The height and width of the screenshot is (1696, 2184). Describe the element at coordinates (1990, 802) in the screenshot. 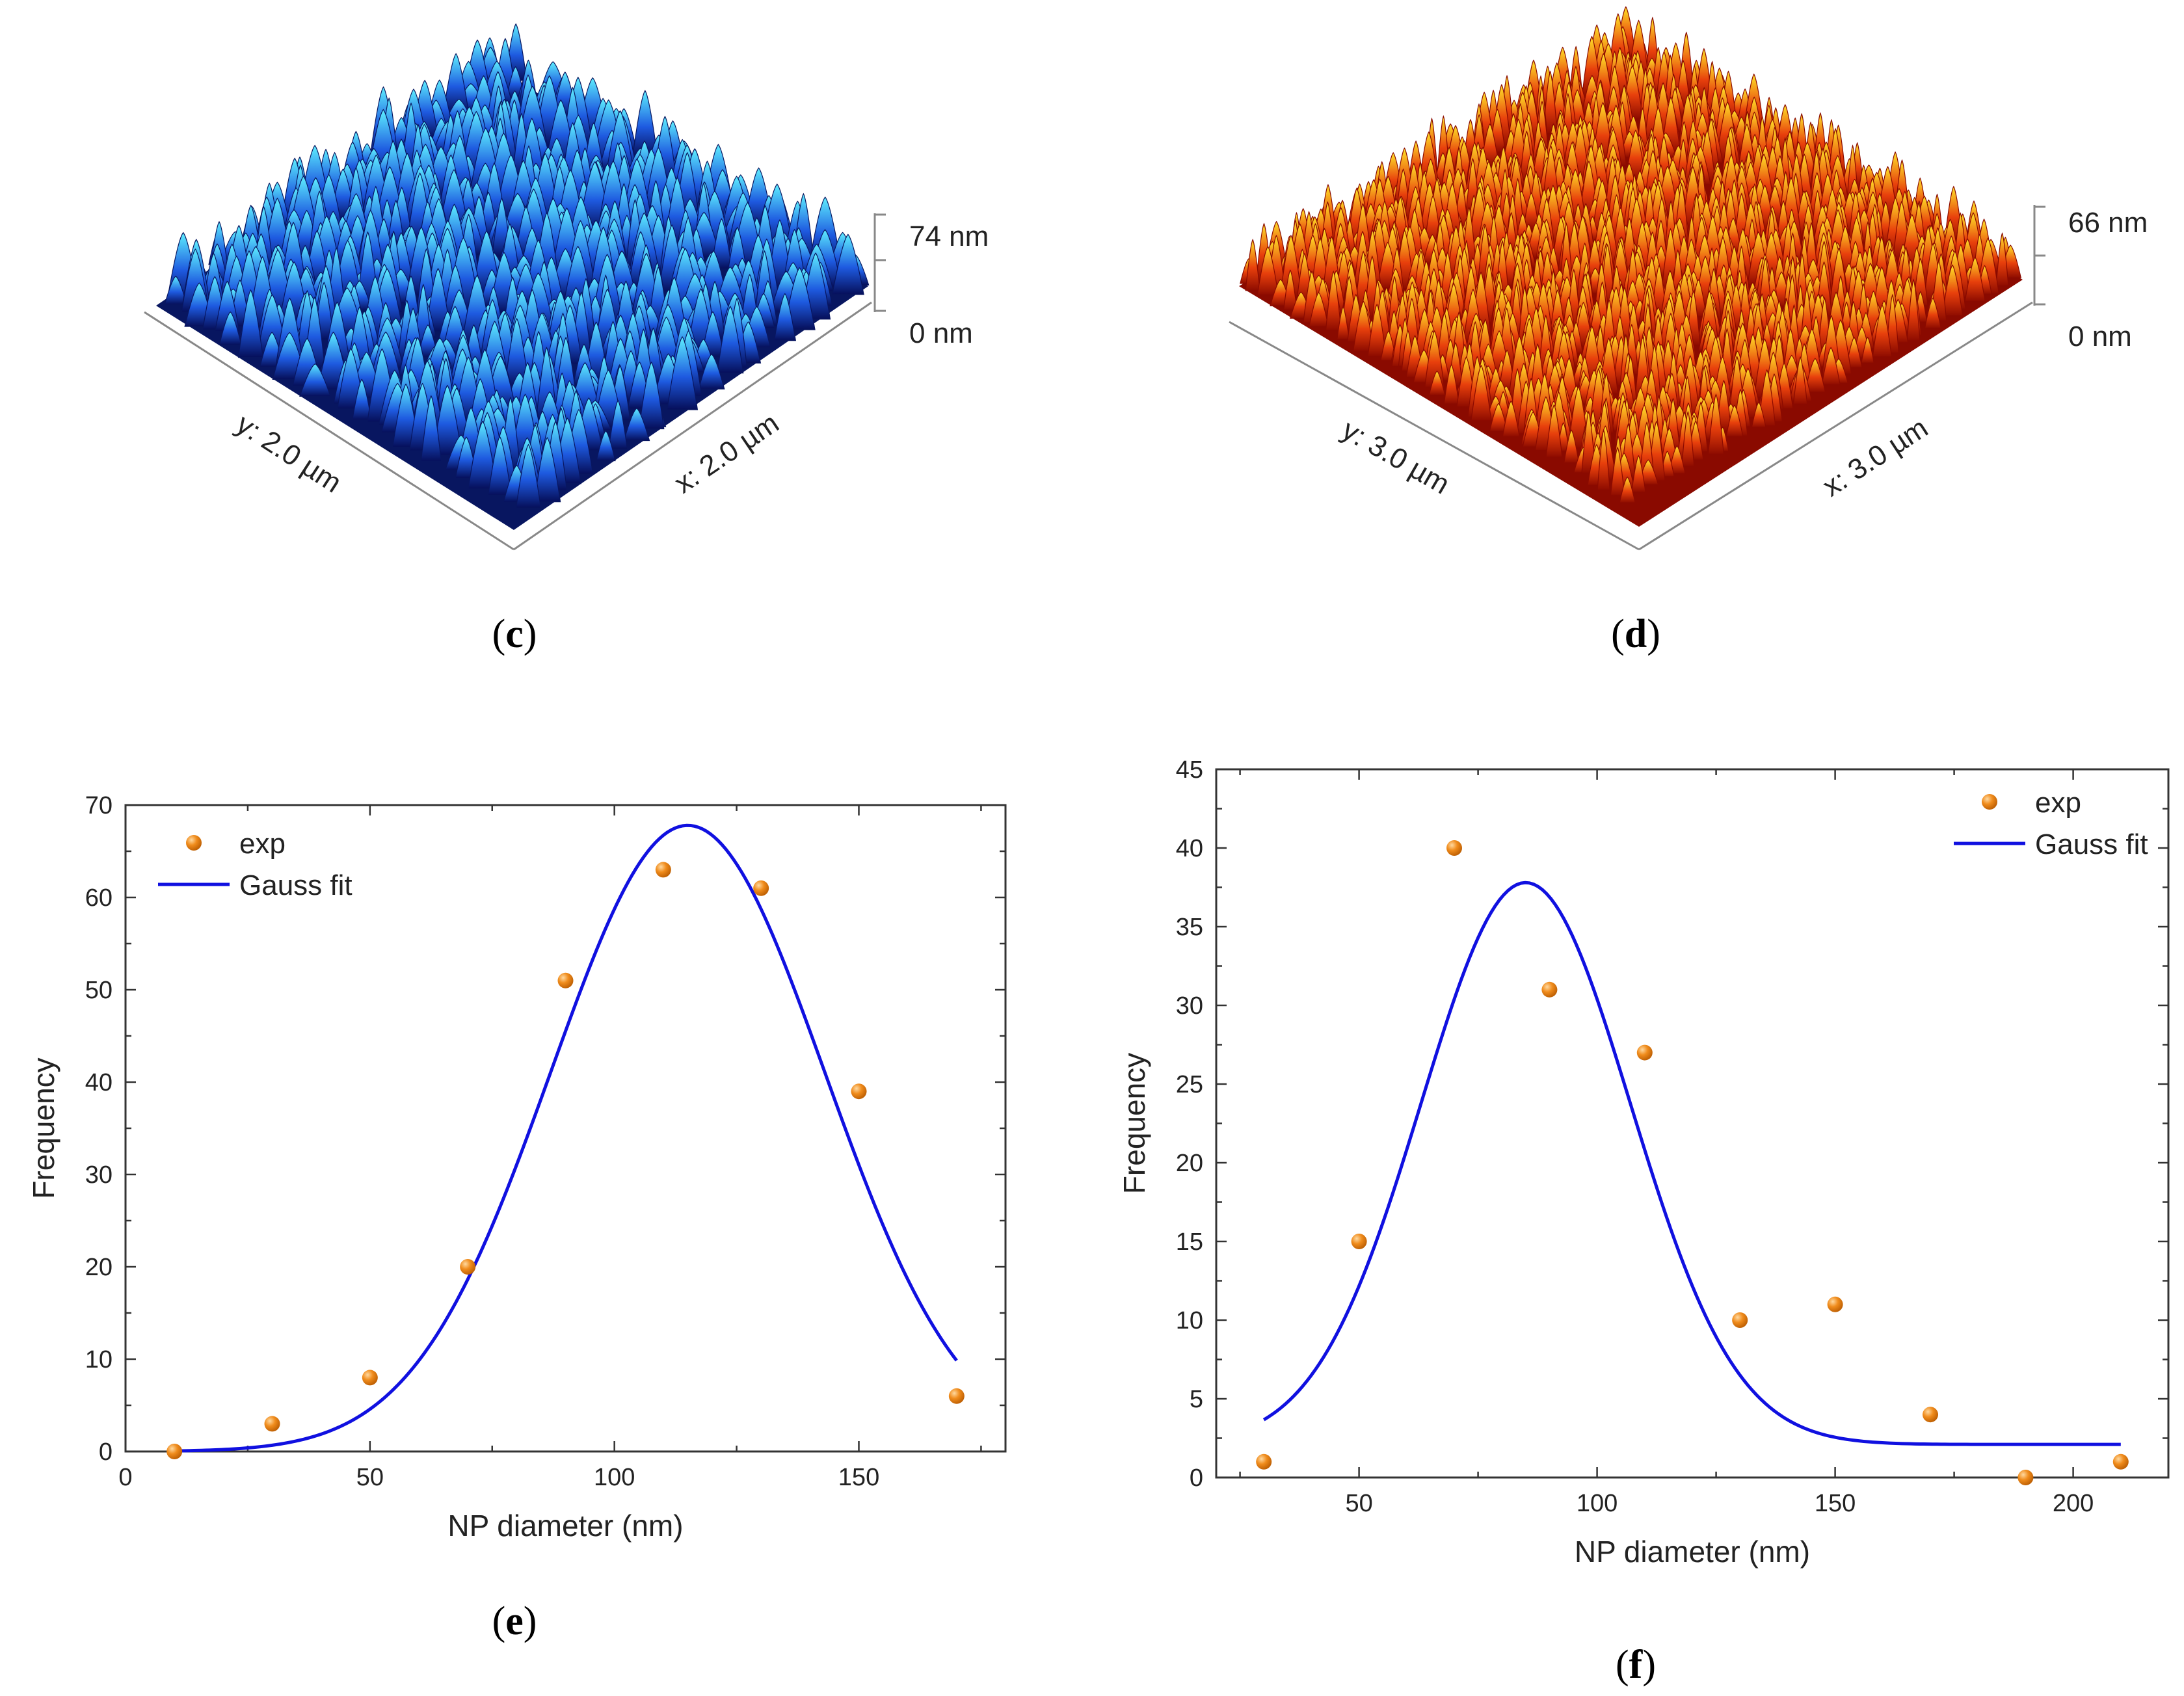

I see `chart-f-legend-marker-exp` at that location.